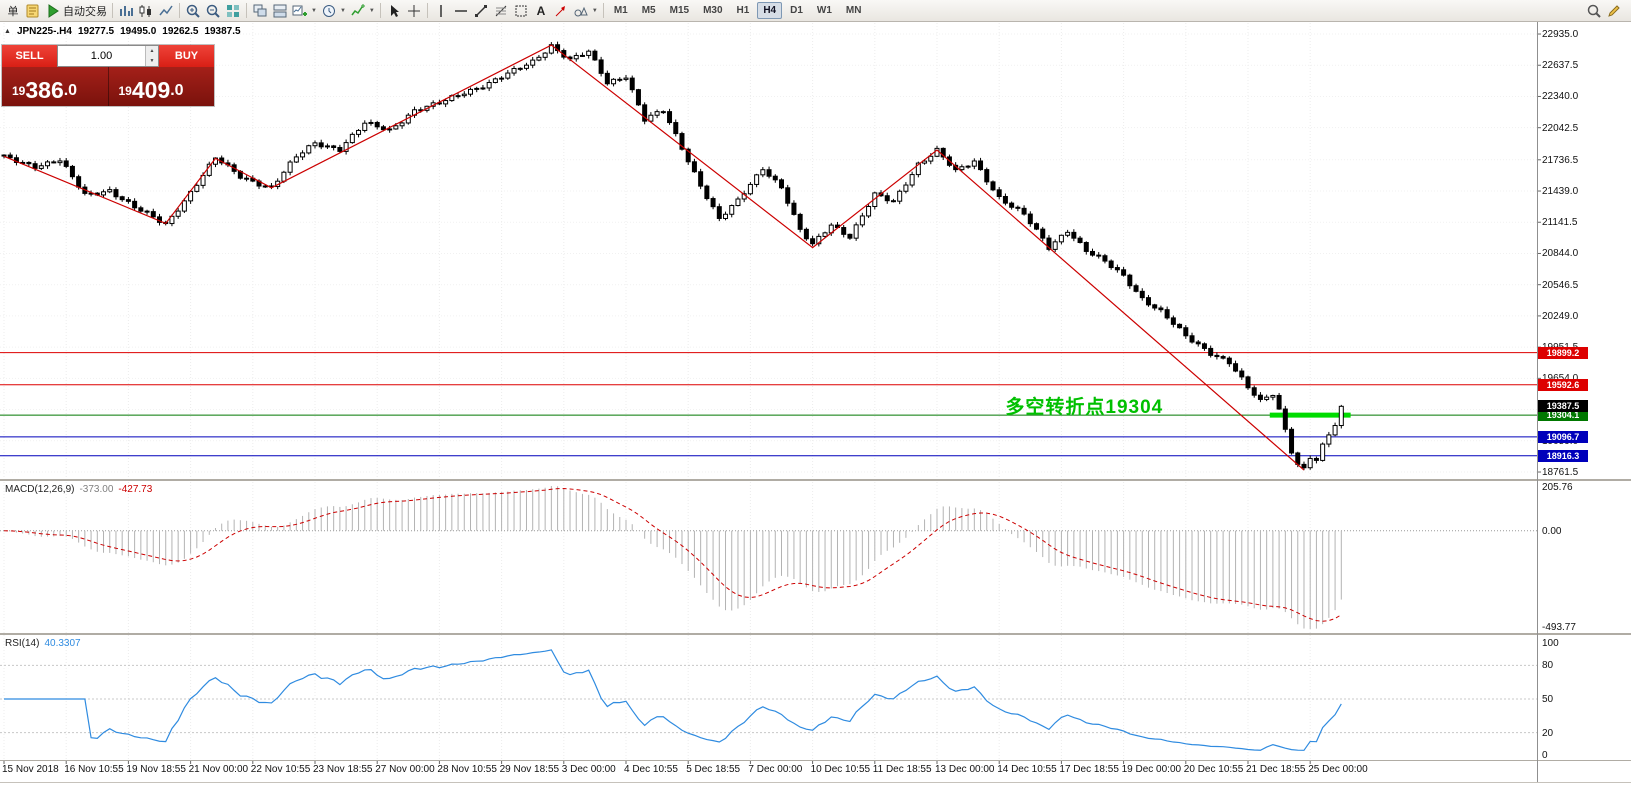 The height and width of the screenshot is (810, 1631). I want to click on indicators-button-icon, so click(358, 9).